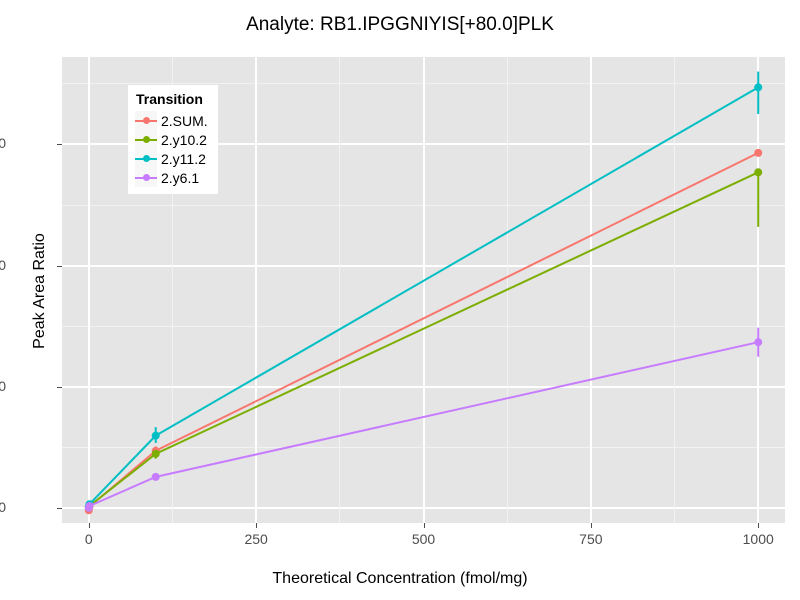 This screenshot has width=800, height=600. Describe the element at coordinates (400, 24) in the screenshot. I see `chart-title: Analyte: RB1.IPGGNIYIS[+80.0]PLK` at that location.